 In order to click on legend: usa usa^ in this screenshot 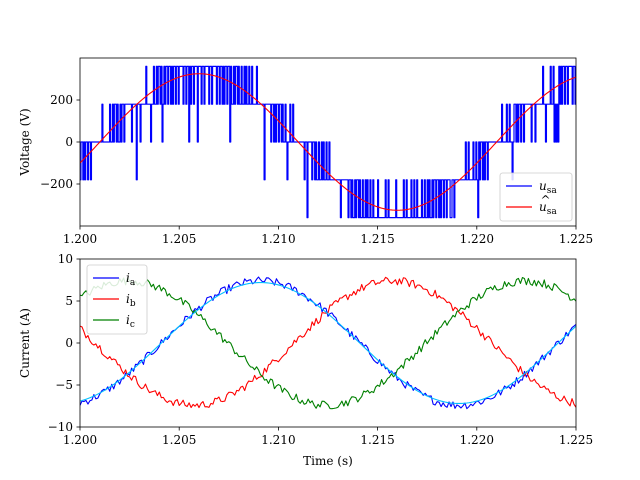, I will do `click(536, 197)`.